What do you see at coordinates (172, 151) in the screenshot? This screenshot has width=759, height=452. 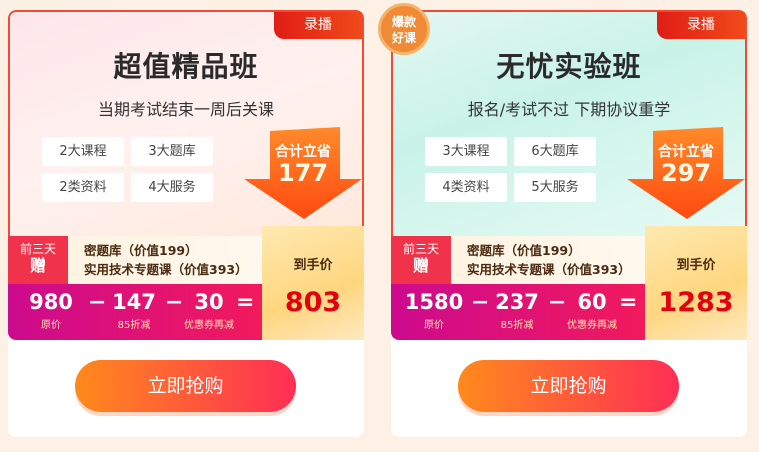 I see `feature-item: 3大题库` at bounding box center [172, 151].